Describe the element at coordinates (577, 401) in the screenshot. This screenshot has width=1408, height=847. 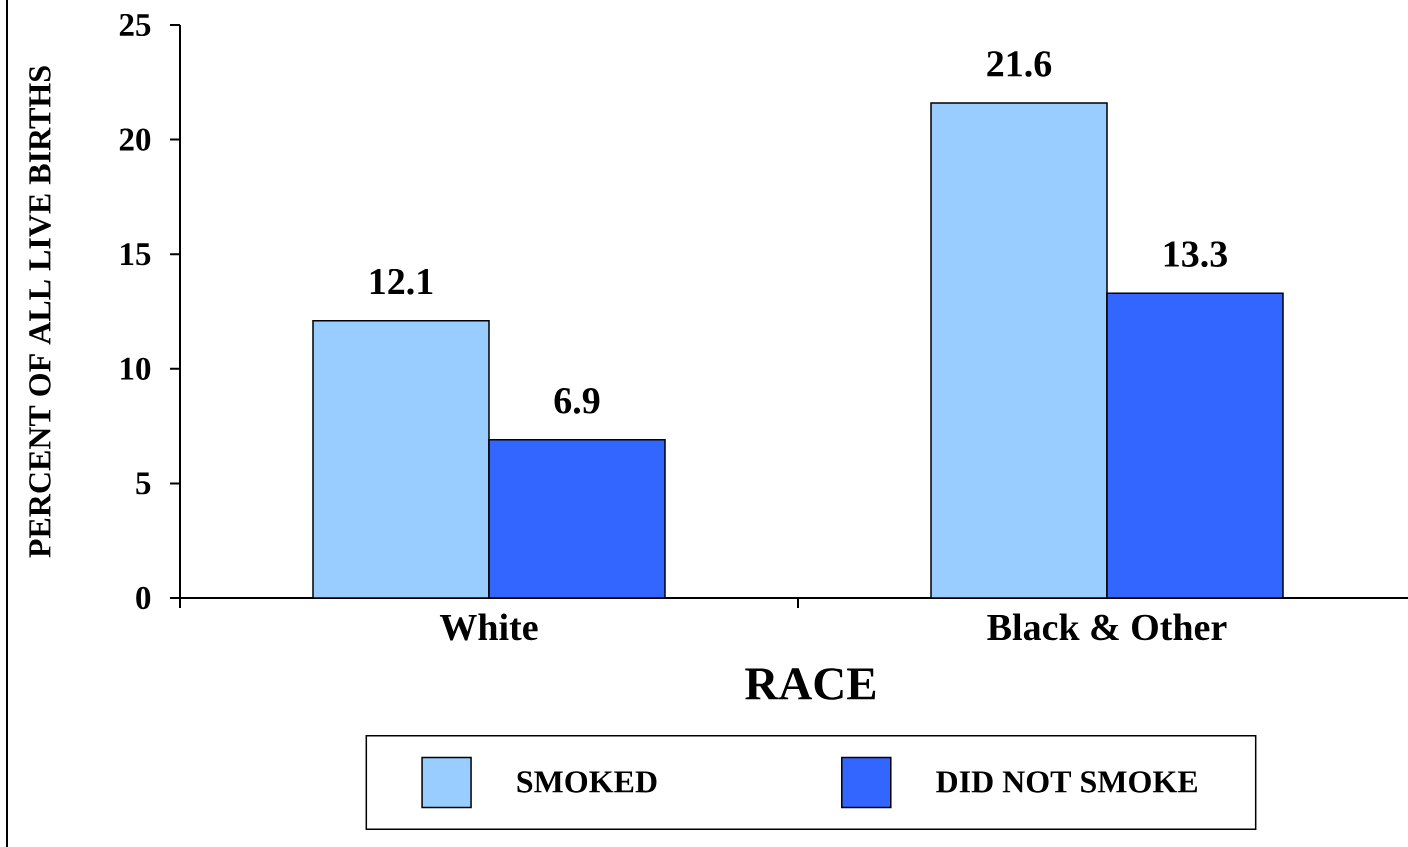
I see `data-label: 6.9` at that location.